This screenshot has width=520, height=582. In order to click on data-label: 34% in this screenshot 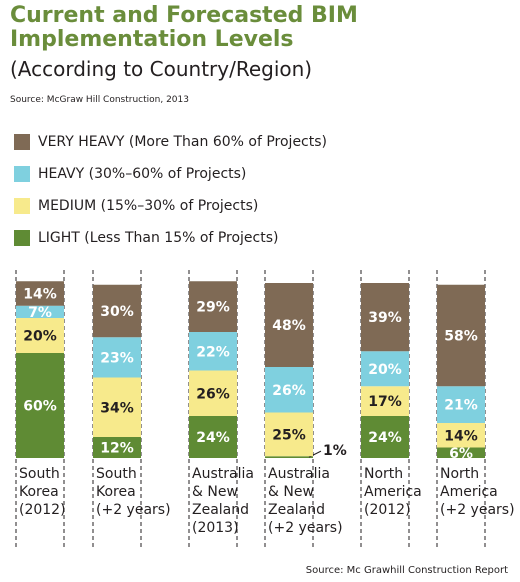, I will do `click(117, 408)`.